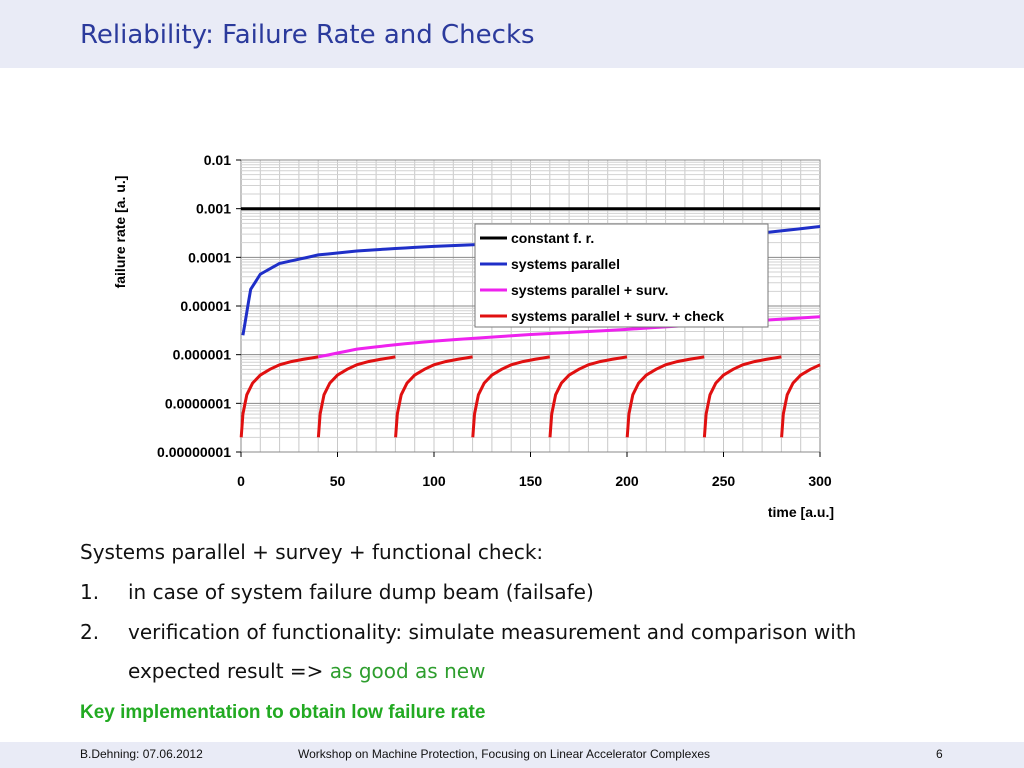 The height and width of the screenshot is (768, 1024). I want to click on y-axis-label: failure rate [a. u.], so click(120, 232).